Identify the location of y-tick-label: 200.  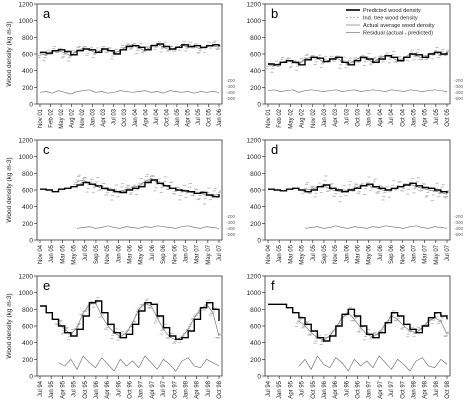
(27, 224).